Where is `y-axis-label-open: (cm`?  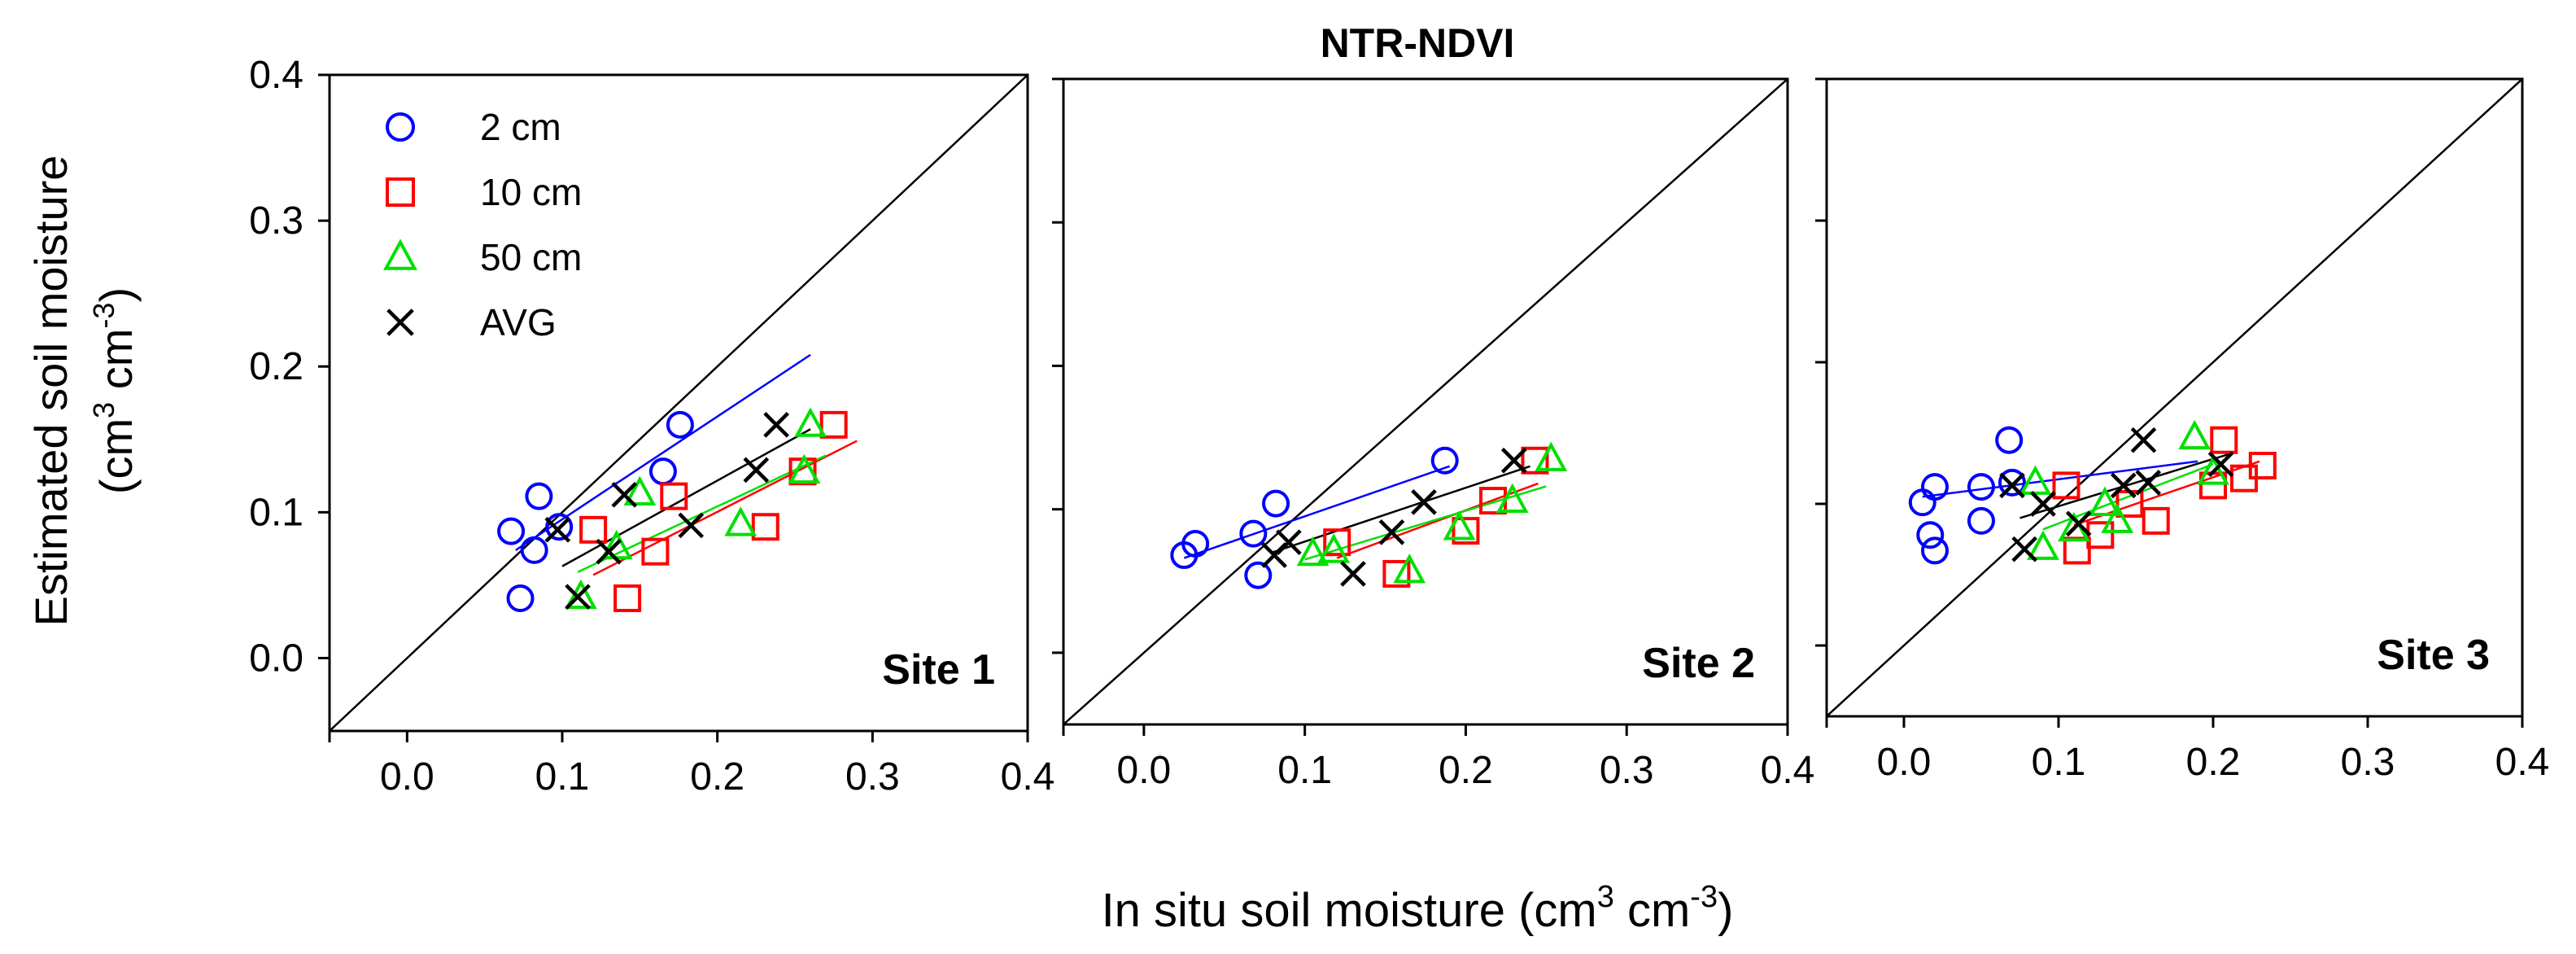
y-axis-label-open: (cm is located at coordinates (116, 456).